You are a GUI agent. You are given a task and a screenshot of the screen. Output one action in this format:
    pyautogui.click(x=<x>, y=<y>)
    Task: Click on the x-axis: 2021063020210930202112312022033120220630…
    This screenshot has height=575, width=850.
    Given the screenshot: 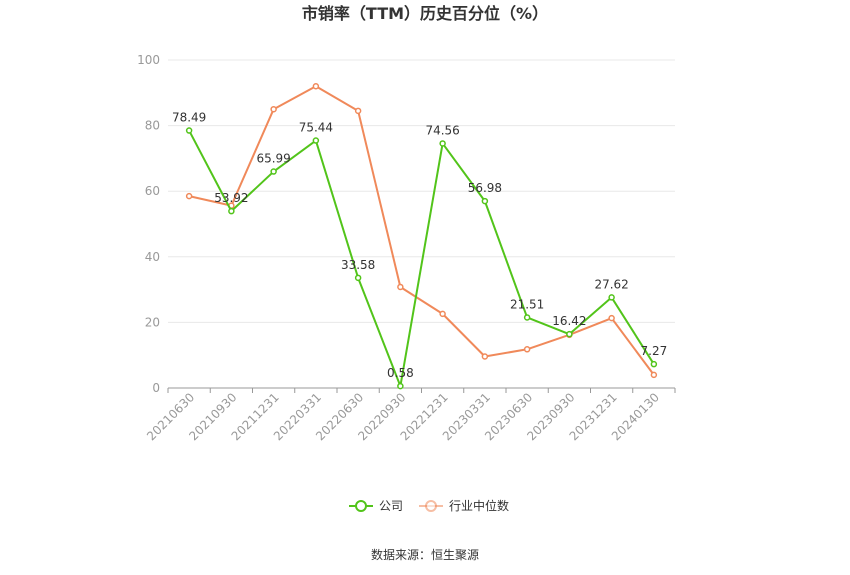 What is the action you would take?
    pyautogui.click(x=410, y=415)
    